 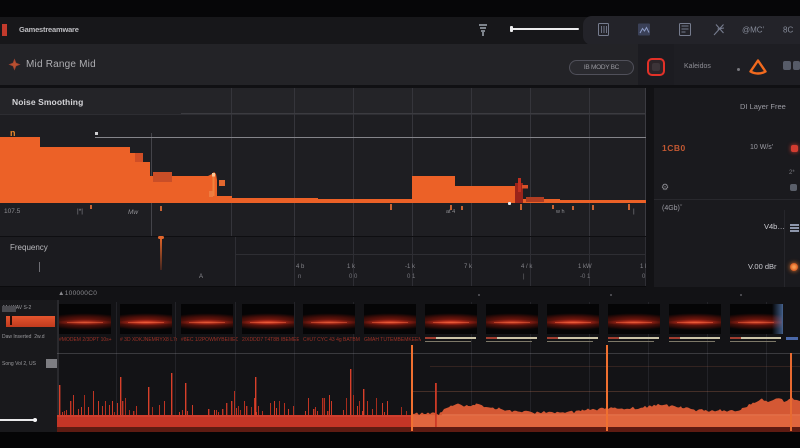 What do you see at coordinates (788, 30) in the screenshot?
I see `svg-text: 8C` at bounding box center [788, 30].